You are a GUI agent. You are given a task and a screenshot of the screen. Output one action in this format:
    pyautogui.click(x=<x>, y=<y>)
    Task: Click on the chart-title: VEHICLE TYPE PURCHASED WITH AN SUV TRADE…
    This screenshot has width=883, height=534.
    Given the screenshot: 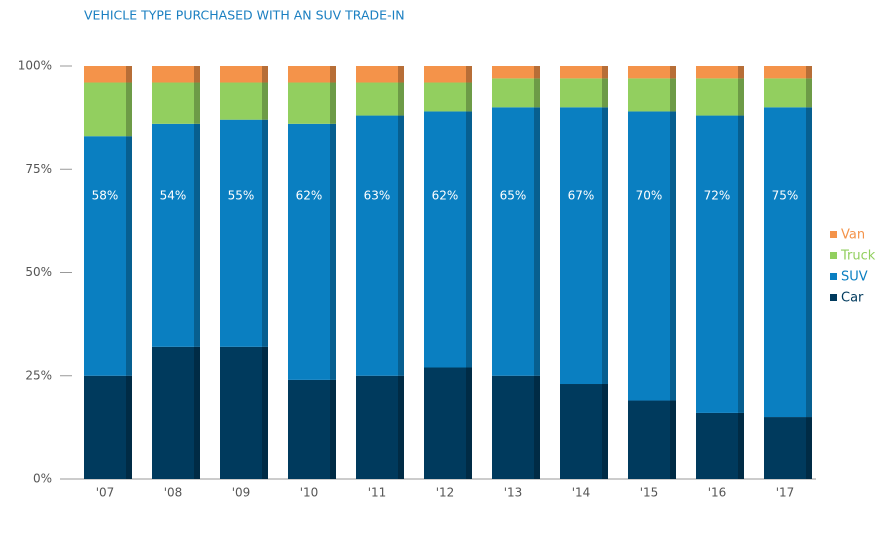 What is the action you would take?
    pyautogui.click(x=244, y=15)
    